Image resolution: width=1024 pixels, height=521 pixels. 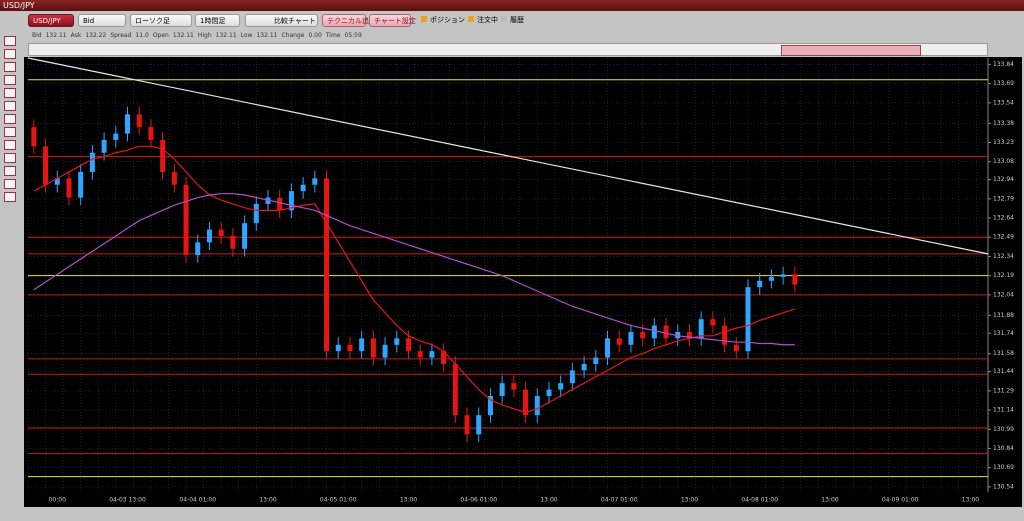 What do you see at coordinates (1003, 333) in the screenshot?
I see `y-tick-label: 131.74` at bounding box center [1003, 333].